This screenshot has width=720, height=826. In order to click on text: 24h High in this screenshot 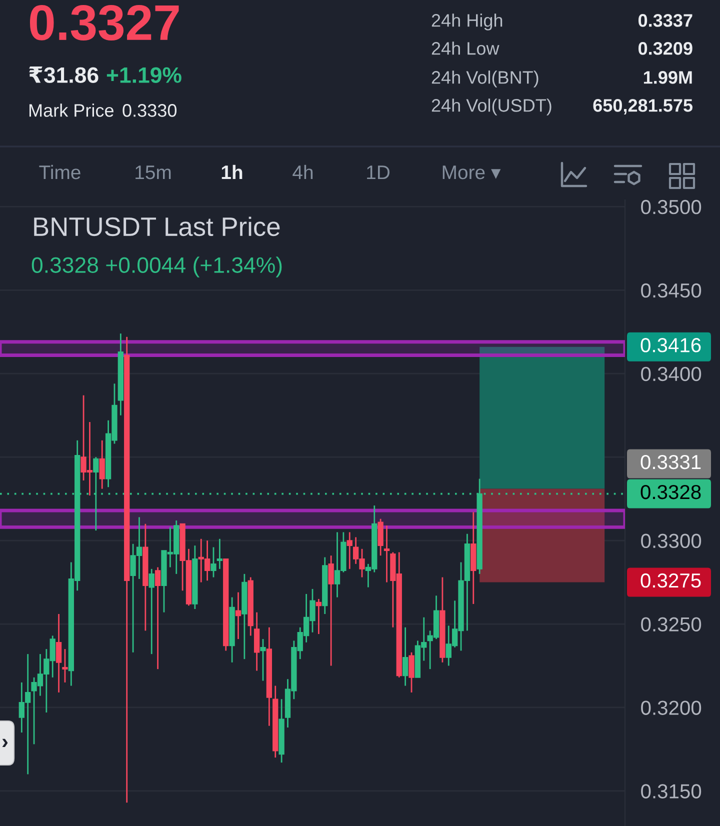, I will do `click(467, 22)`.